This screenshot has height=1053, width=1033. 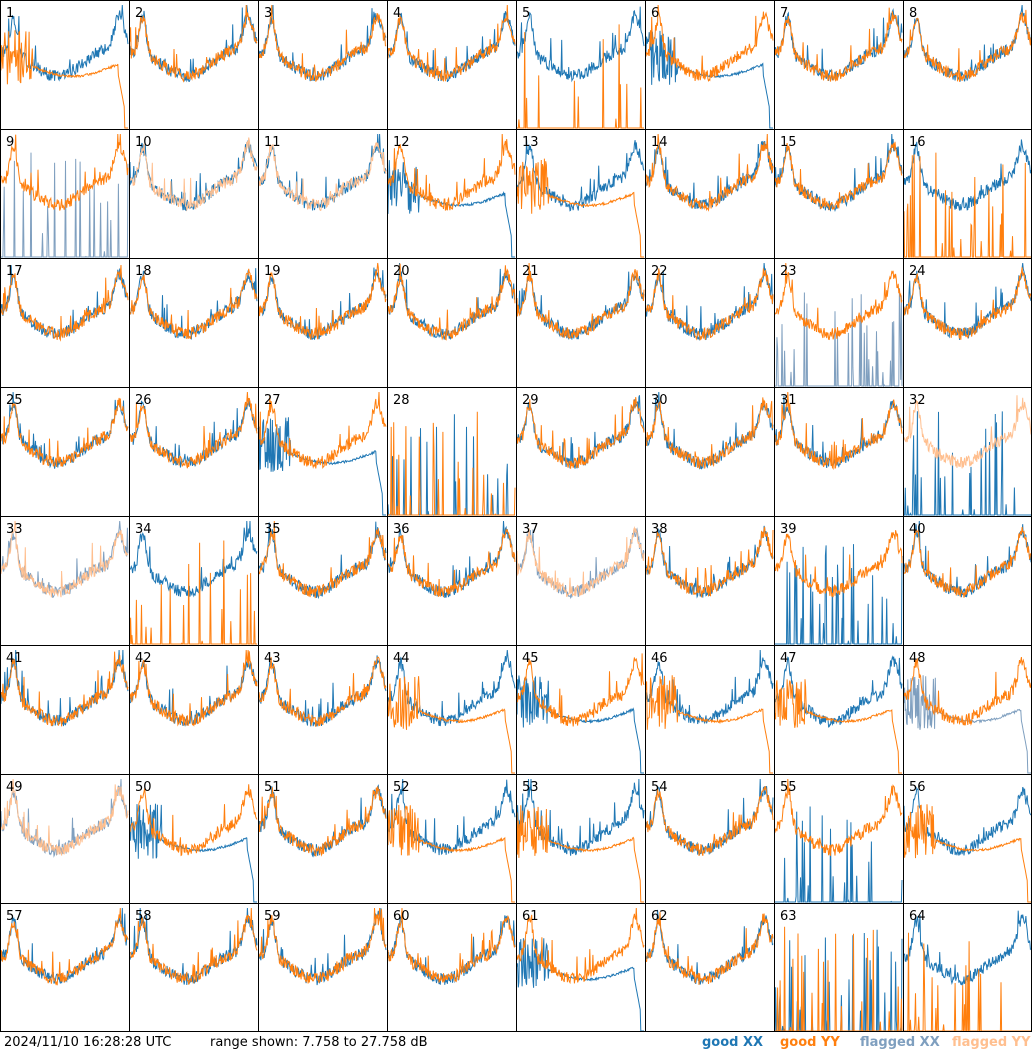 I want to click on panel-label-55: 55, so click(x=788, y=787).